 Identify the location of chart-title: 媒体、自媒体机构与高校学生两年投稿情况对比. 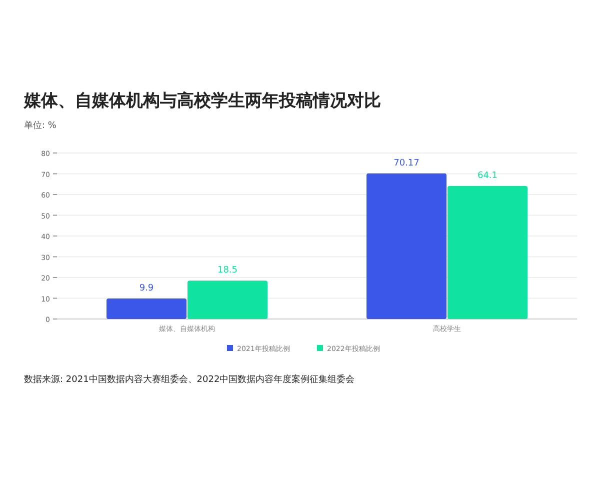
(202, 101).